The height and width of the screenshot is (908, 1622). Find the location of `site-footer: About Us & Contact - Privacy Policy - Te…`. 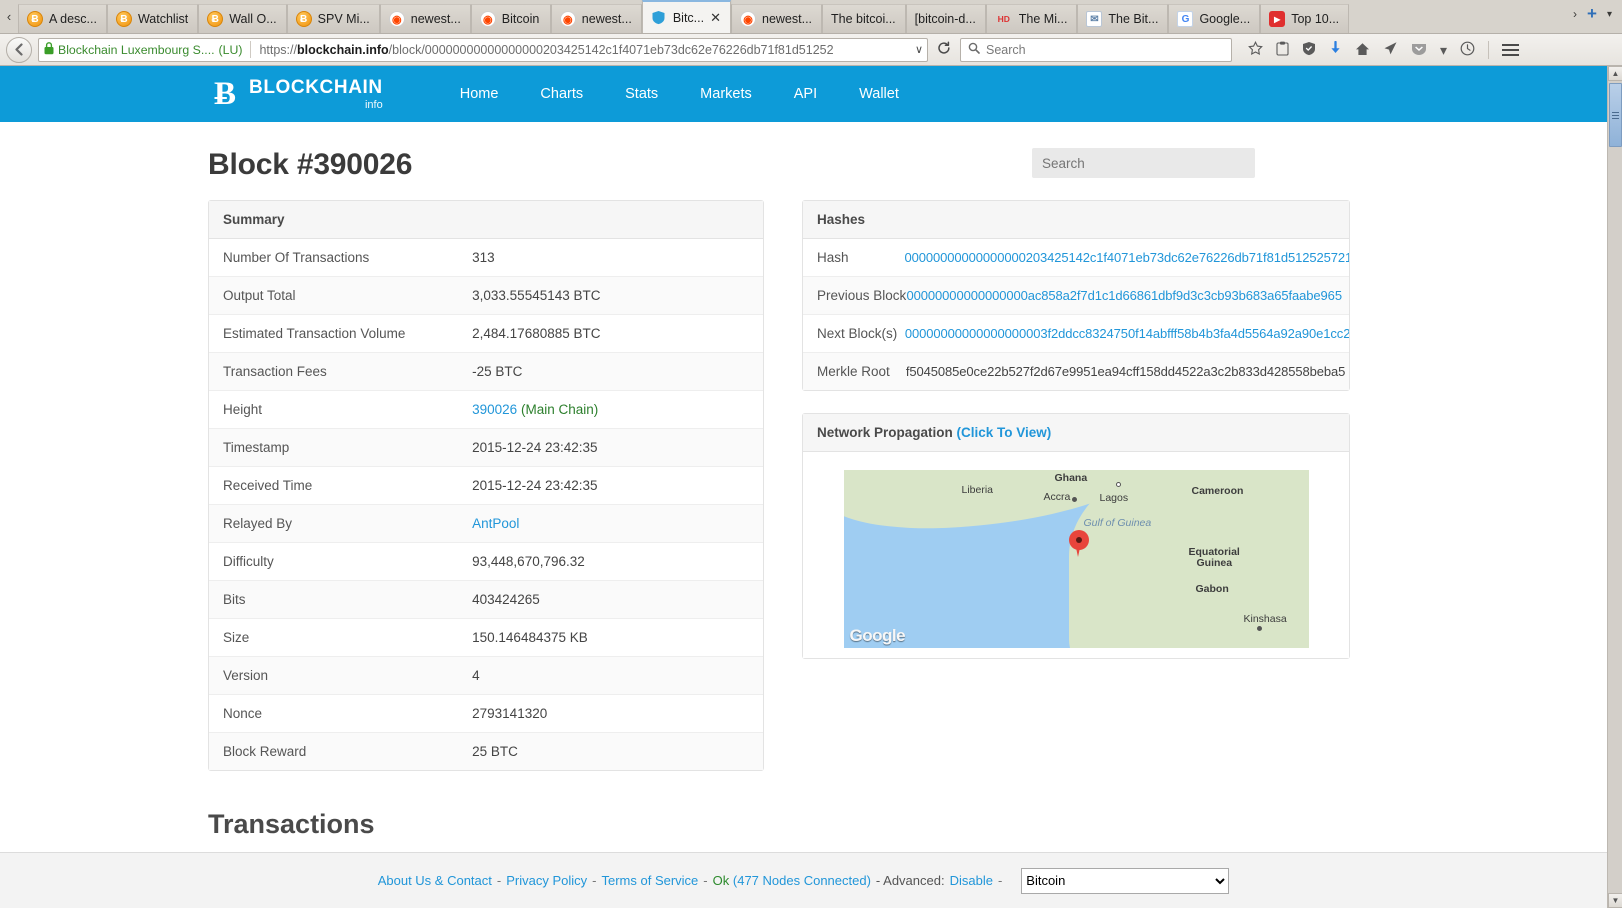

site-footer: About Us & Contact - Privacy Policy - Te… is located at coordinates (803, 880).